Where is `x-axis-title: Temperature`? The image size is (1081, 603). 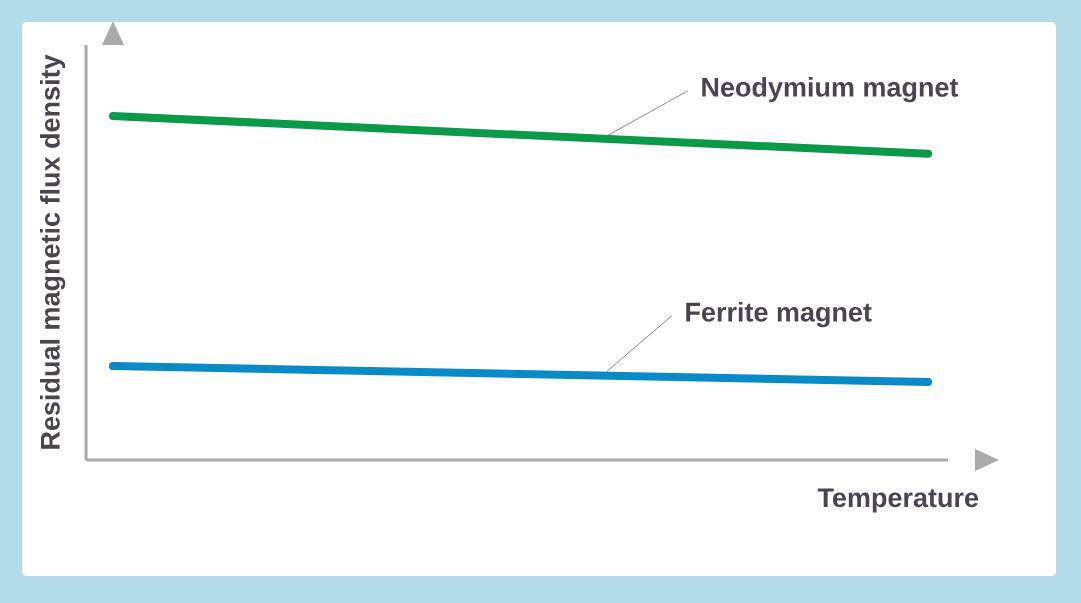
x-axis-title: Temperature is located at coordinates (898, 500).